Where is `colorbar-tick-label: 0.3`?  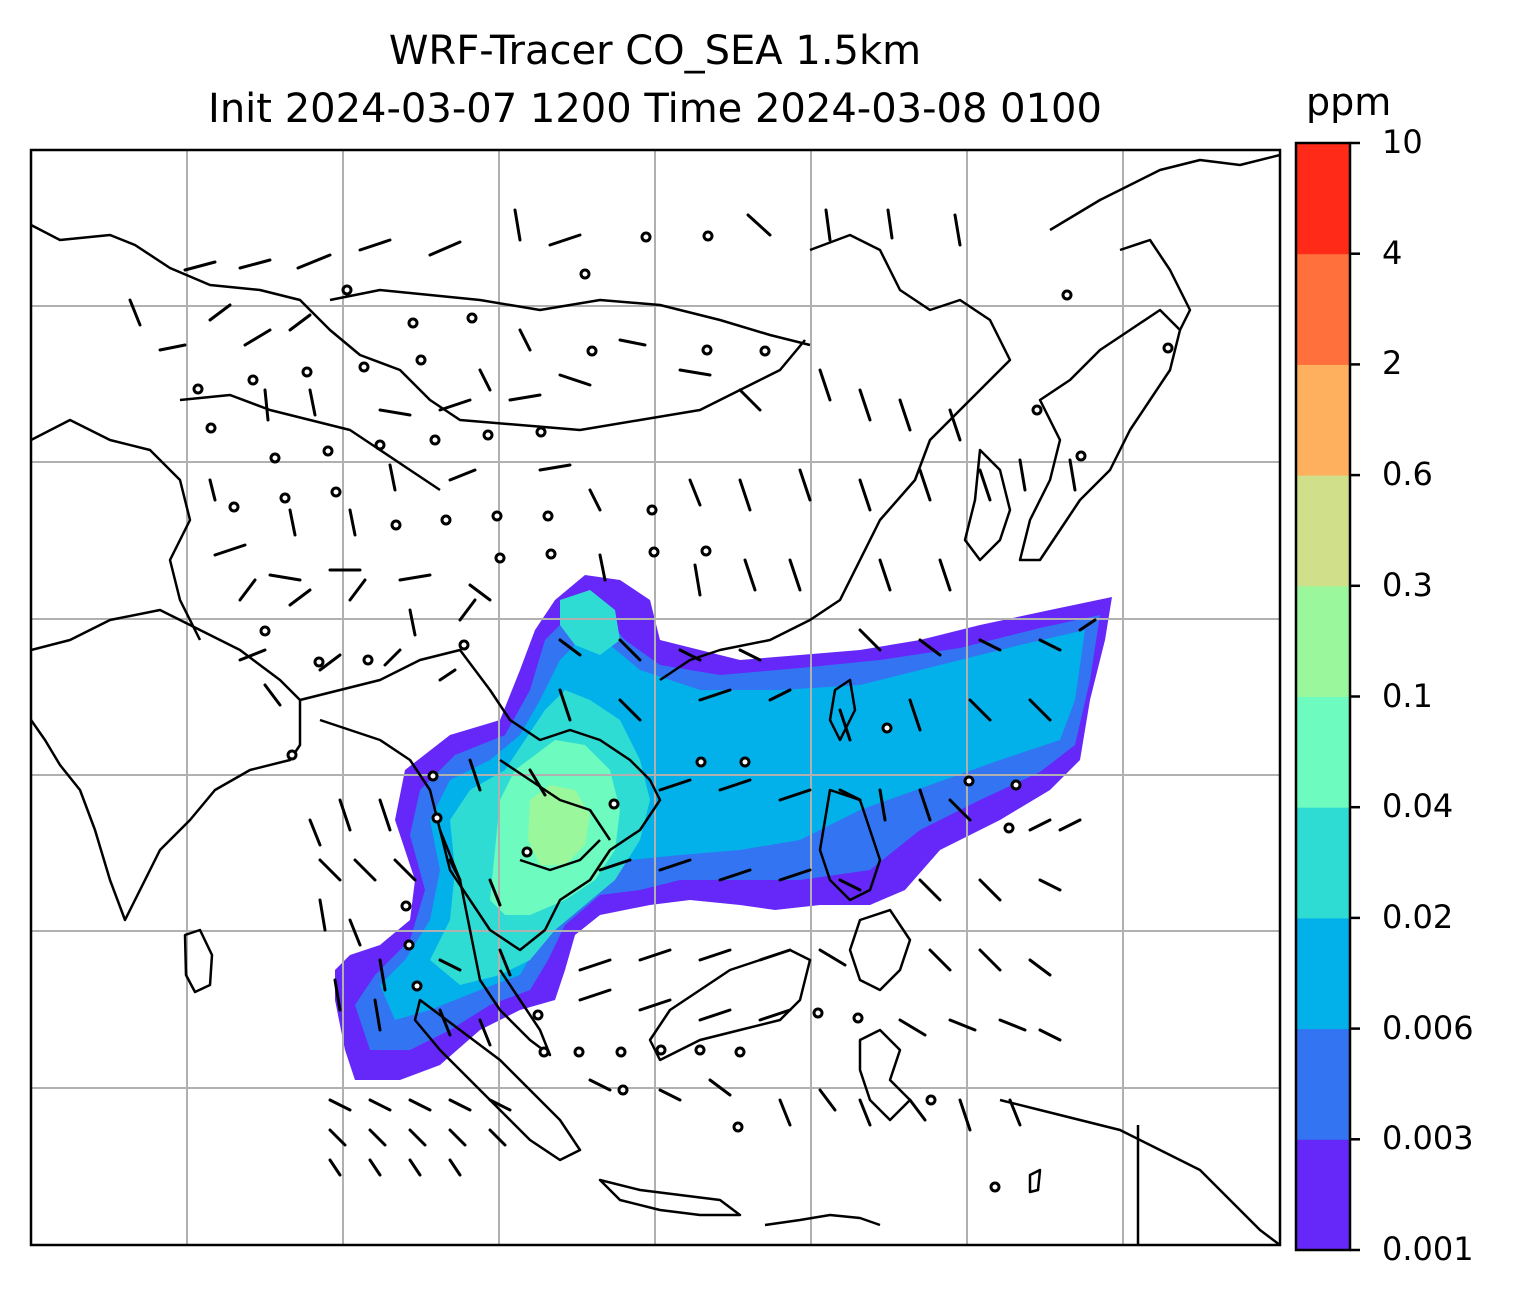 colorbar-tick-label: 0.3 is located at coordinates (1407, 584).